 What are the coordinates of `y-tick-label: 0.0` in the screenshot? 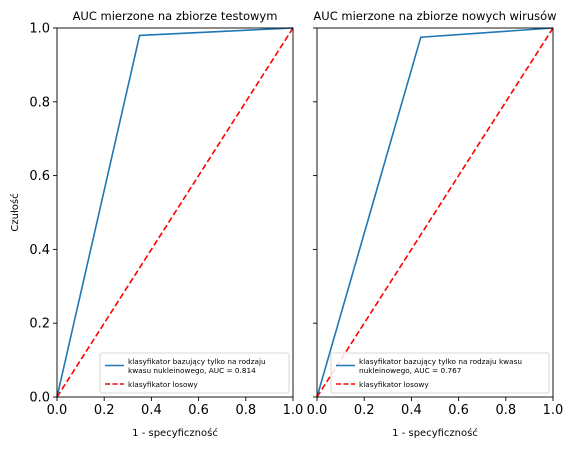 It's located at (39, 398).